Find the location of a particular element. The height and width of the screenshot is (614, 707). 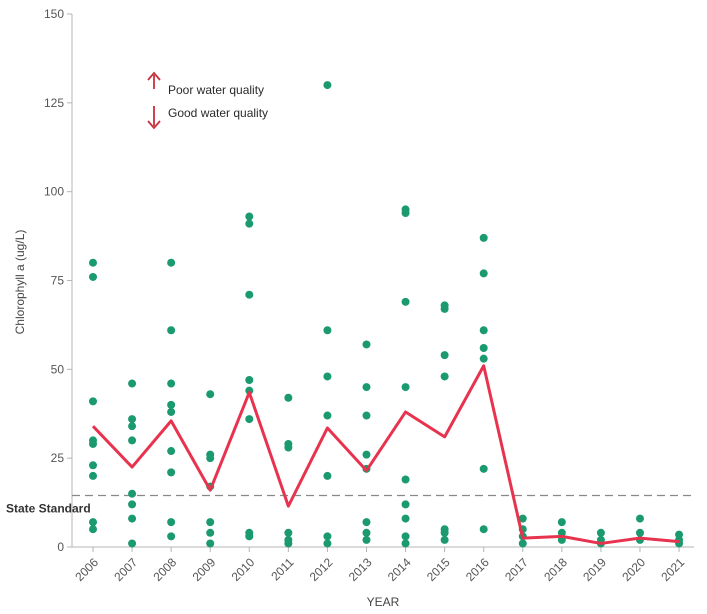

y-tick-label: 100 is located at coordinates (54, 192).